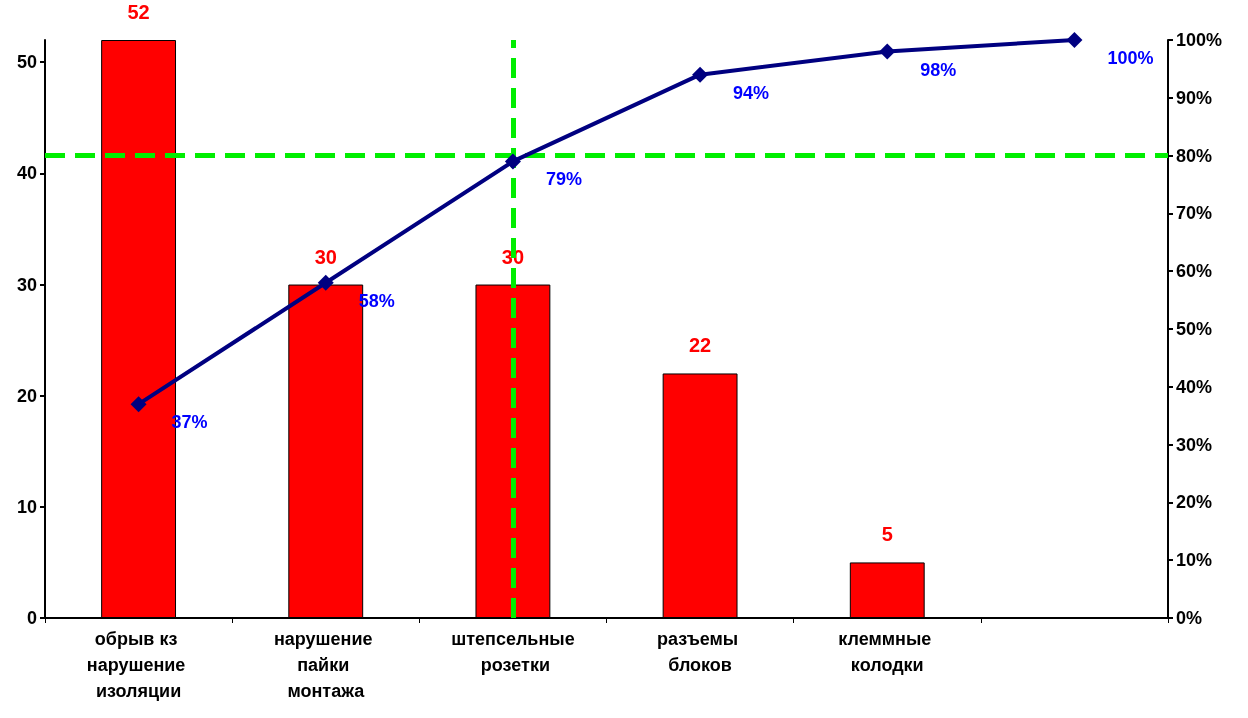  Describe the element at coordinates (1189, 618) in the screenshot. I see `y2-tick-label: 0%` at that location.